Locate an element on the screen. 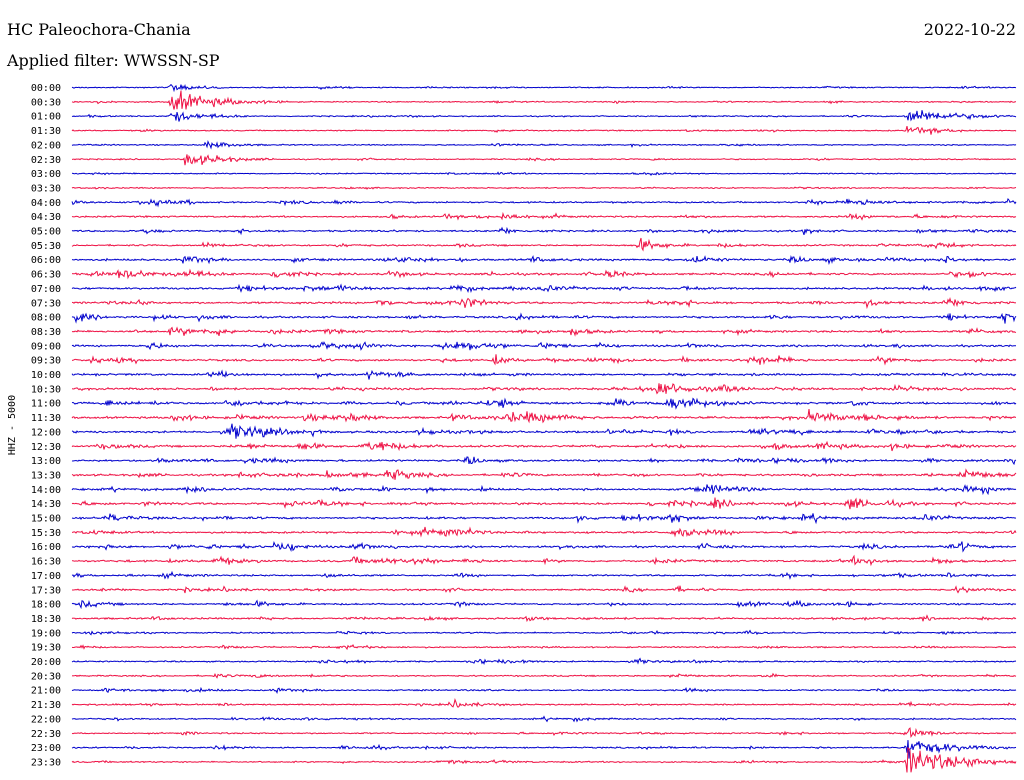 The width and height of the screenshot is (1024, 780). row-time-label: 09:00 is located at coordinates (46, 346).